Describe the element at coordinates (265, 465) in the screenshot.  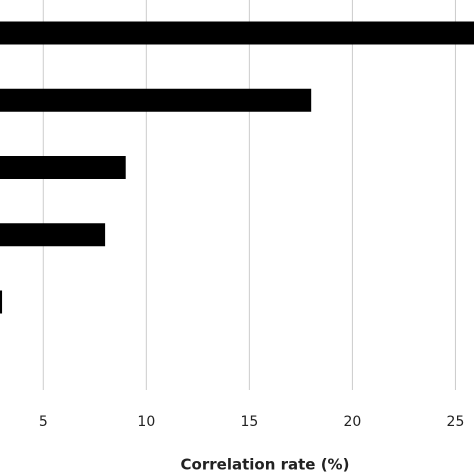
I see `x-axis-title: Correlation rate (%)` at that location.